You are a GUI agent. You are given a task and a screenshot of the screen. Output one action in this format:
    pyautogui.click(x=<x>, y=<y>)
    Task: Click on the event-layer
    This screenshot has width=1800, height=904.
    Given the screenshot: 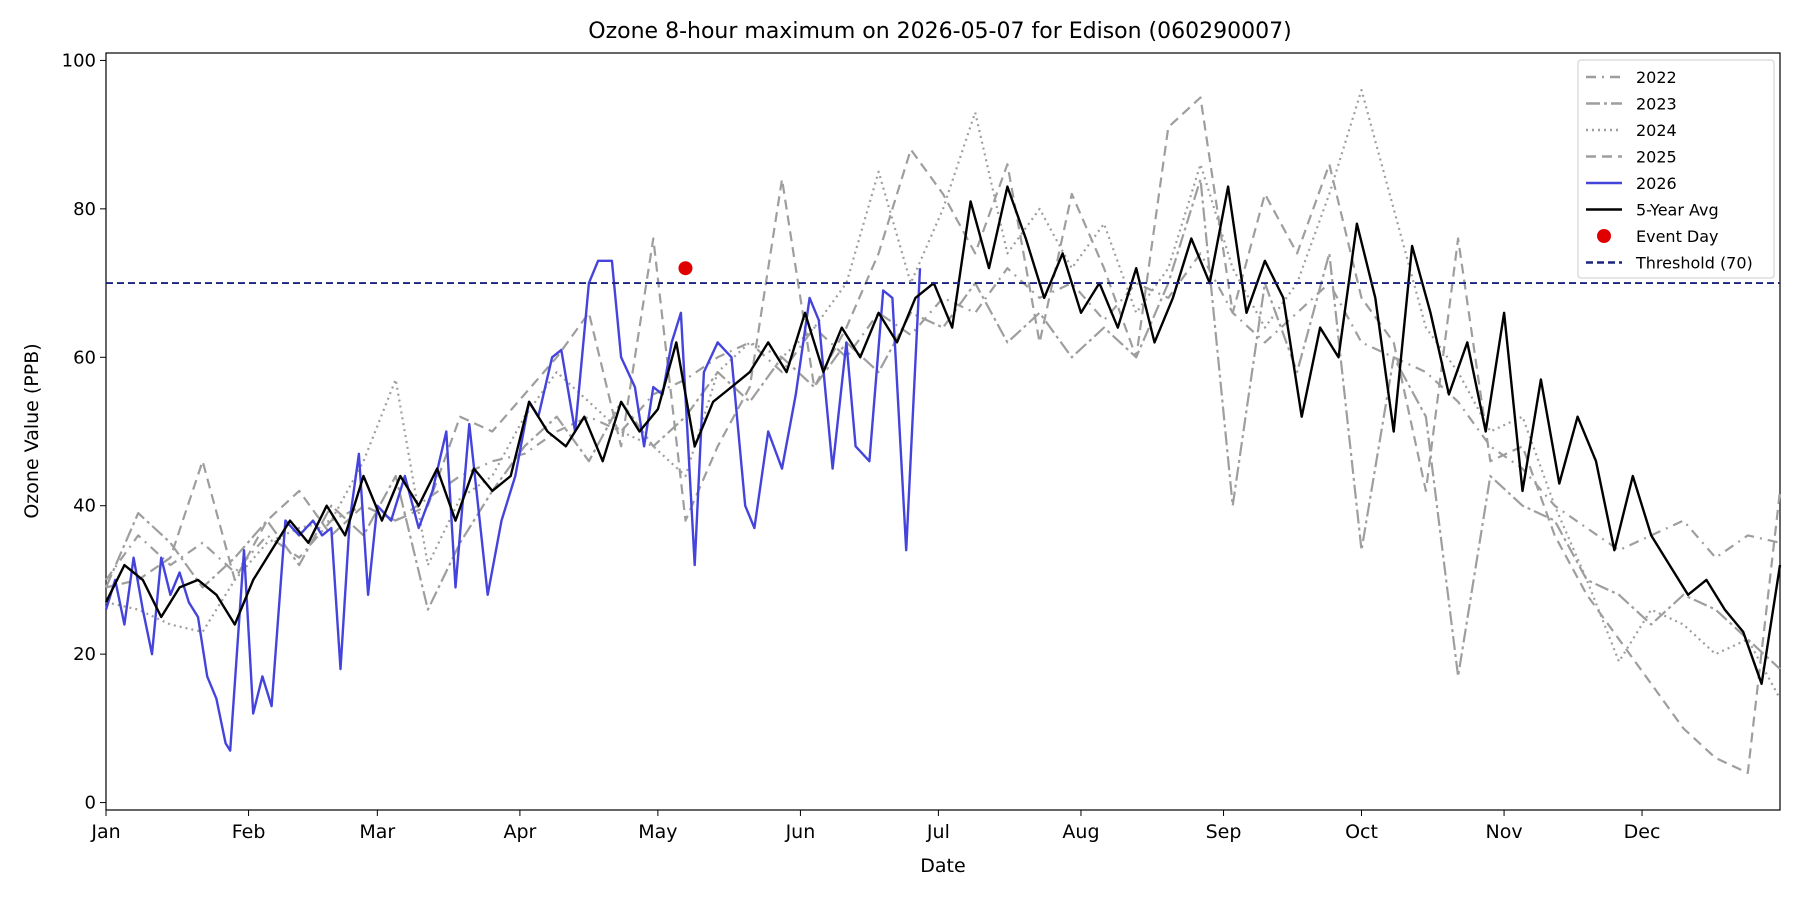 What is the action you would take?
    pyautogui.click(x=685, y=268)
    